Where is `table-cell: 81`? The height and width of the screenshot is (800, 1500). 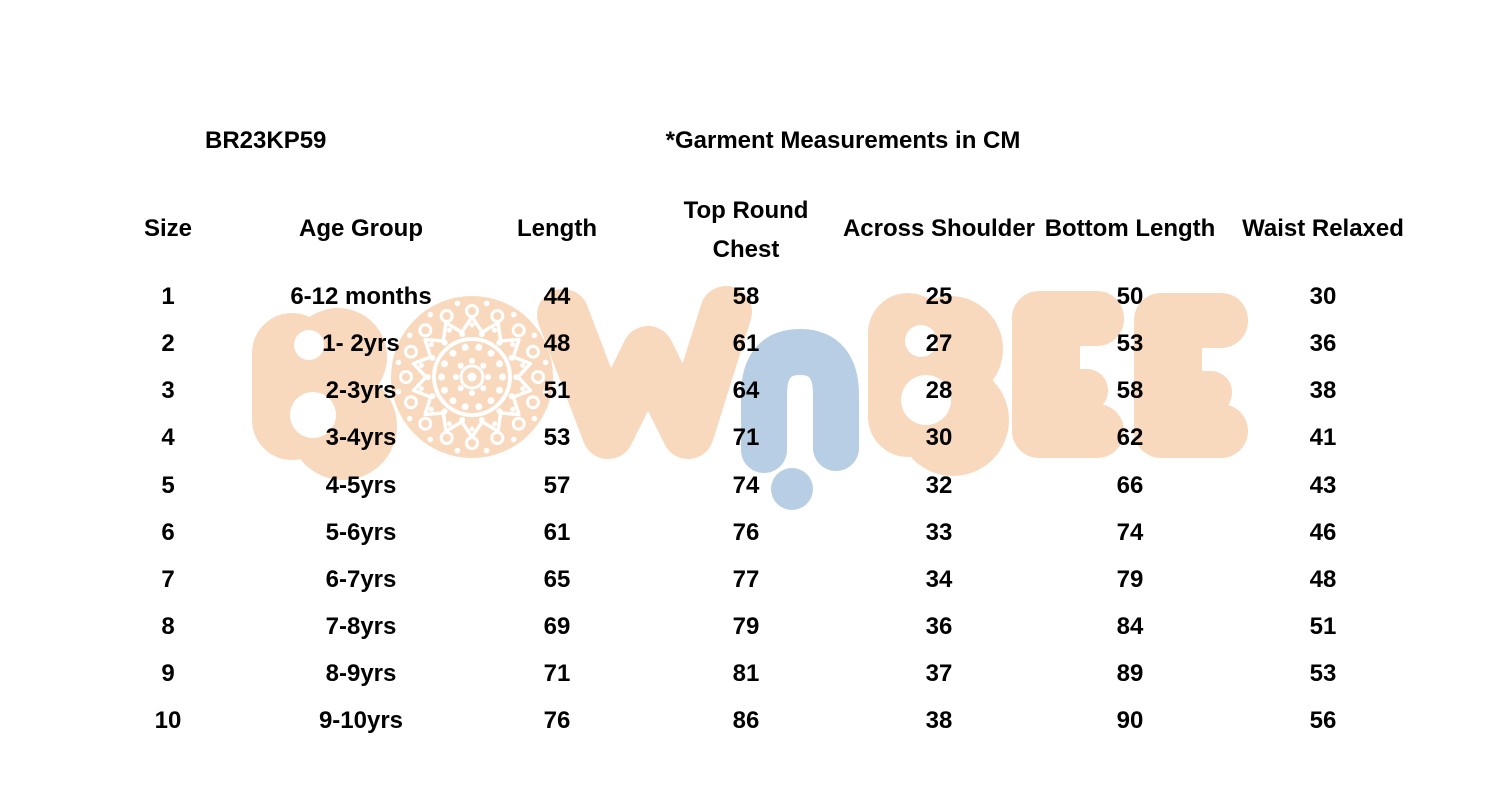
table-cell: 81 is located at coordinates (746, 673).